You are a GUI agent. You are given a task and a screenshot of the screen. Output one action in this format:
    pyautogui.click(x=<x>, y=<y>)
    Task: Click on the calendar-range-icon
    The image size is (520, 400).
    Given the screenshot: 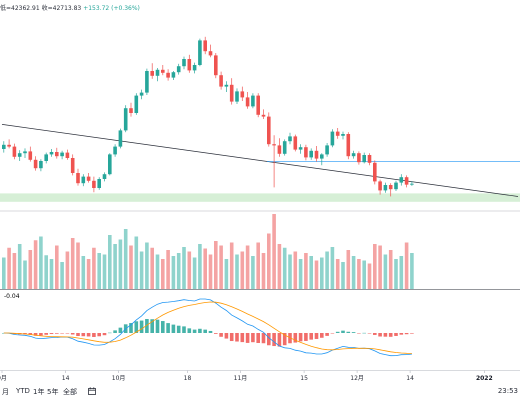 What is the action you would take?
    pyautogui.click(x=92, y=392)
    